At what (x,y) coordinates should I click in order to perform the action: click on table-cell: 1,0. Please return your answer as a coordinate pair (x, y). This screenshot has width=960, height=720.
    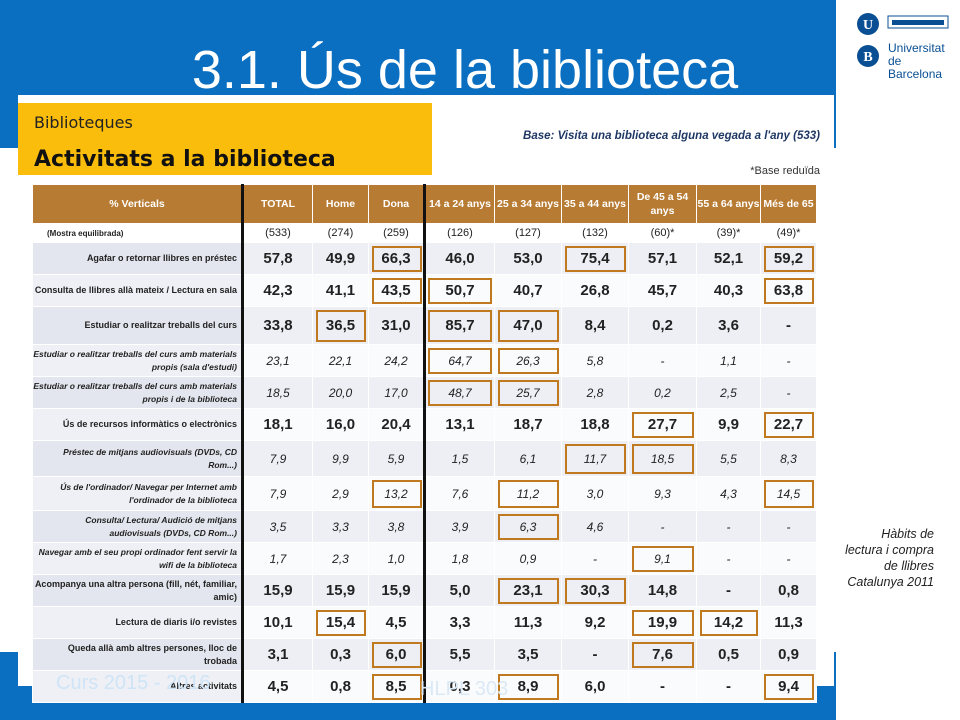
    Looking at the image, I should click on (396, 558).